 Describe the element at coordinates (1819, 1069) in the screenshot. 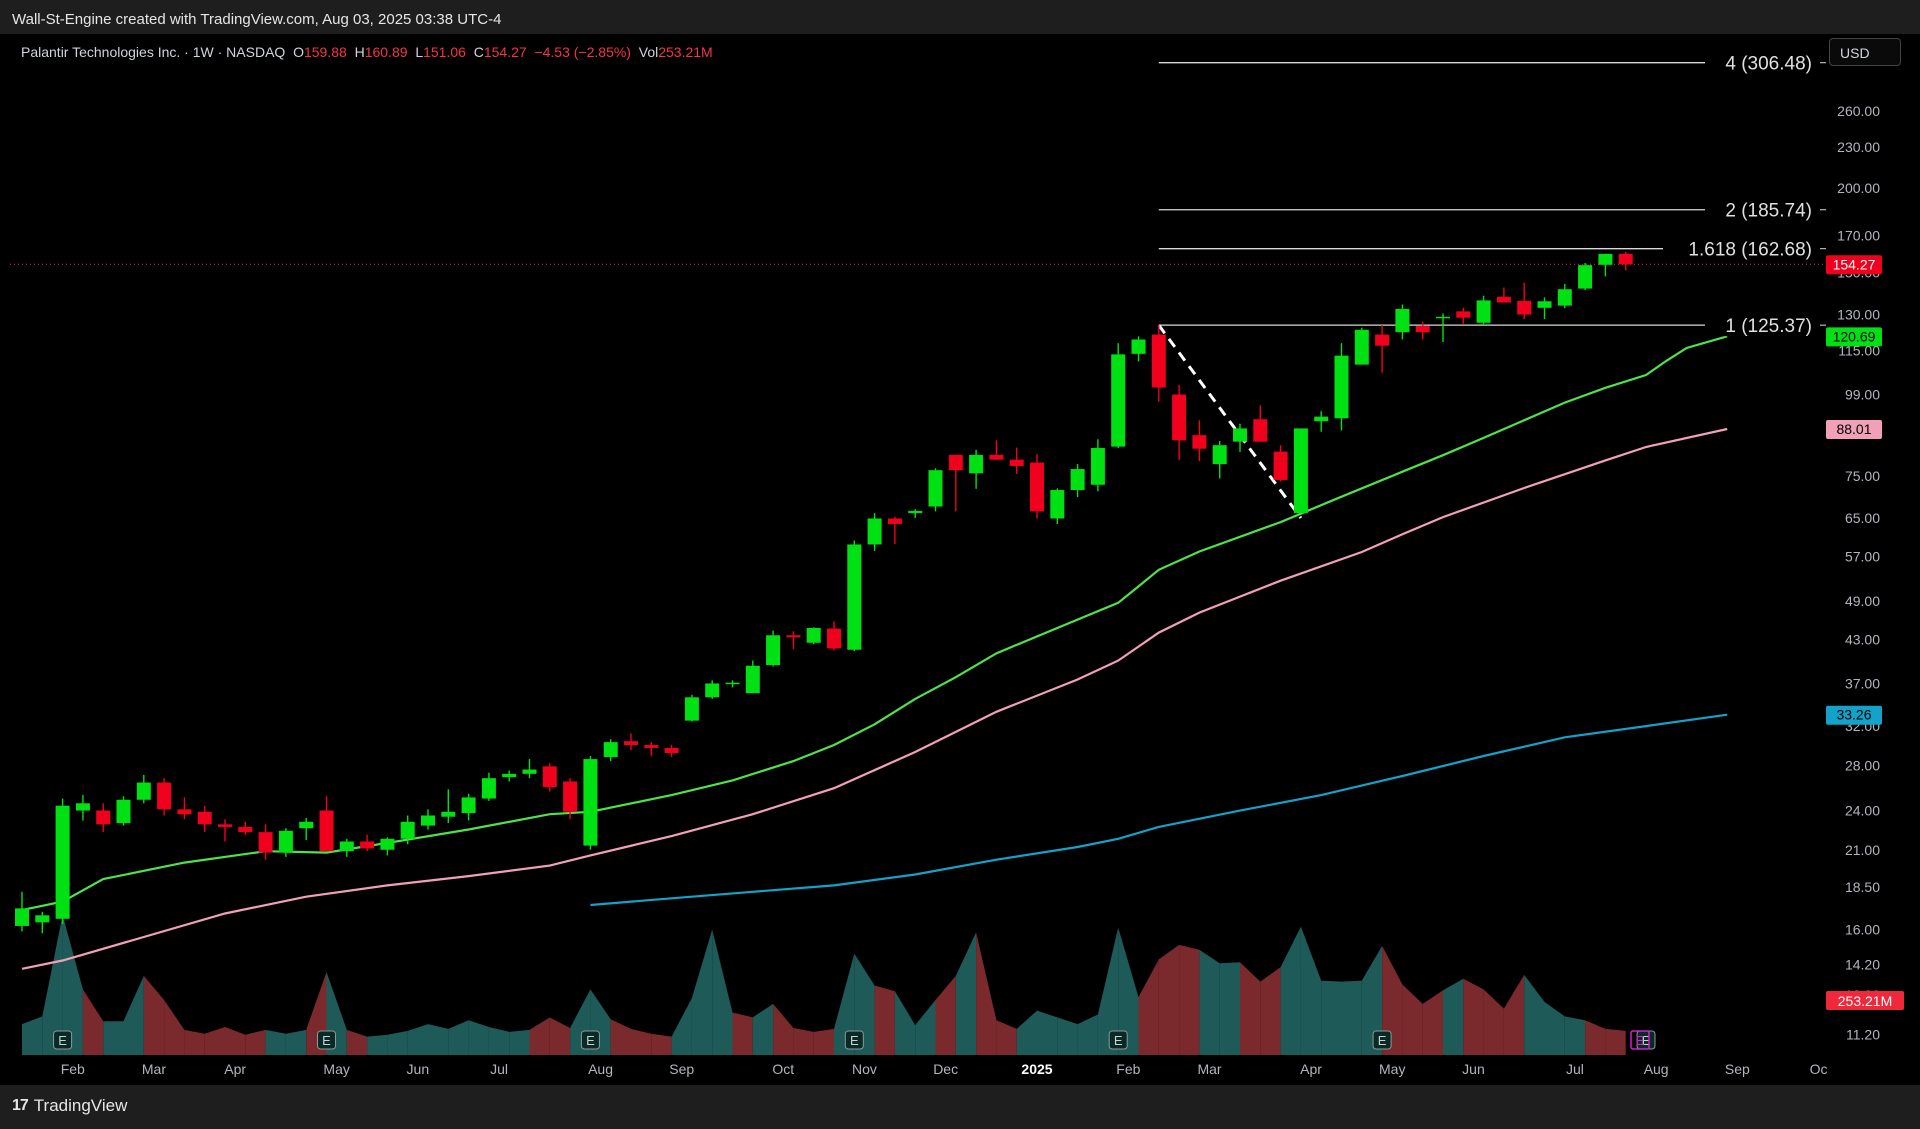

I see `time-axis-tick: Oc` at that location.